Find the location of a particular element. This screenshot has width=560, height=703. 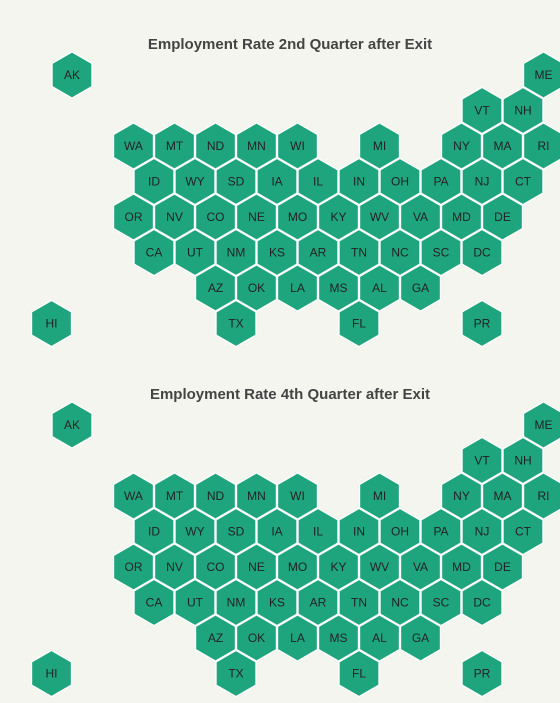

state-label: NM is located at coordinates (236, 603).